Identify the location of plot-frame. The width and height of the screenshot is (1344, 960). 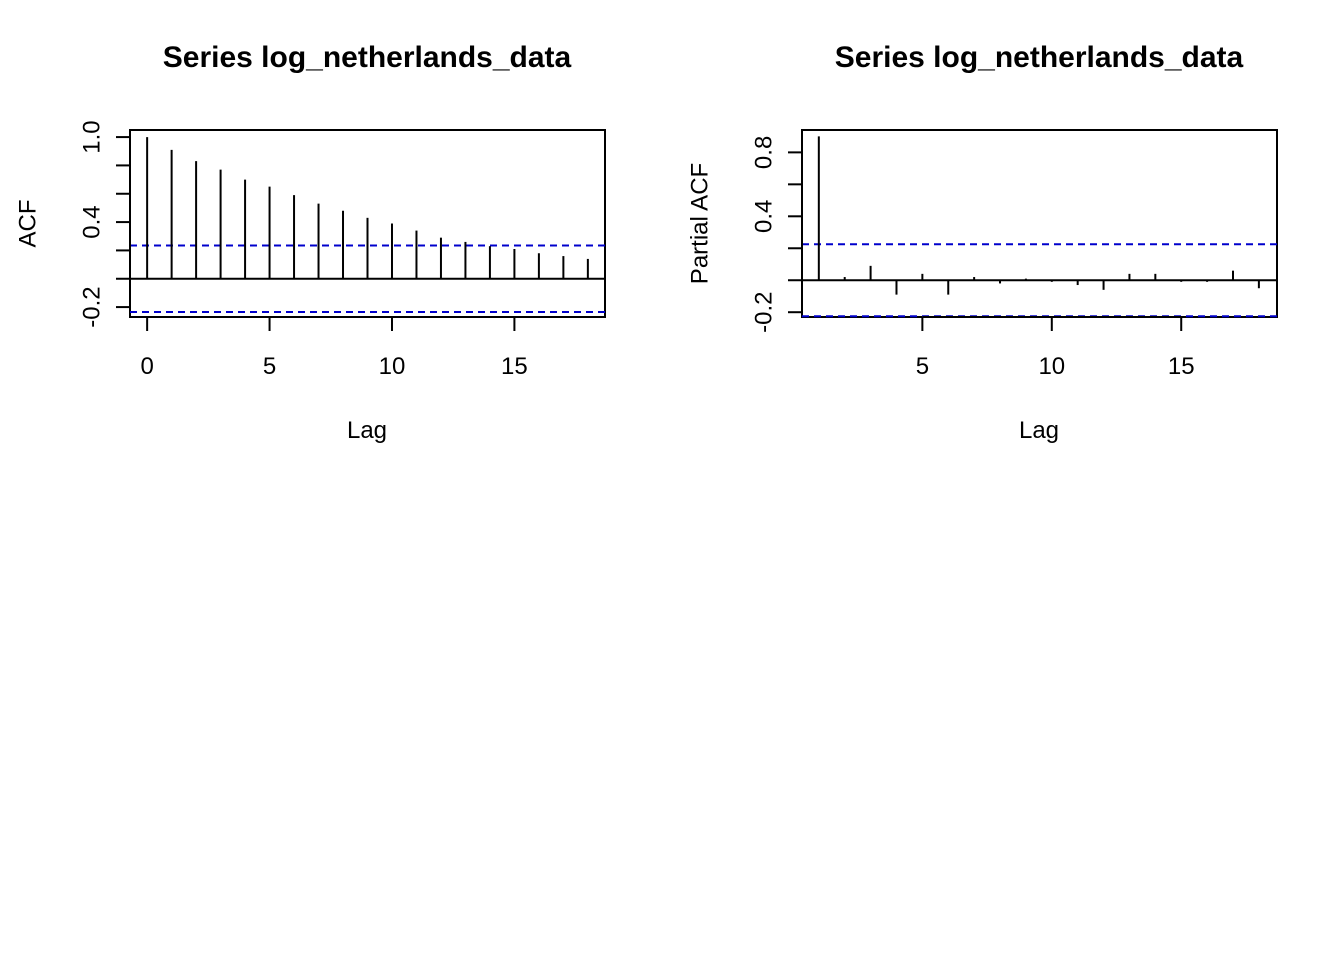
(1039, 223).